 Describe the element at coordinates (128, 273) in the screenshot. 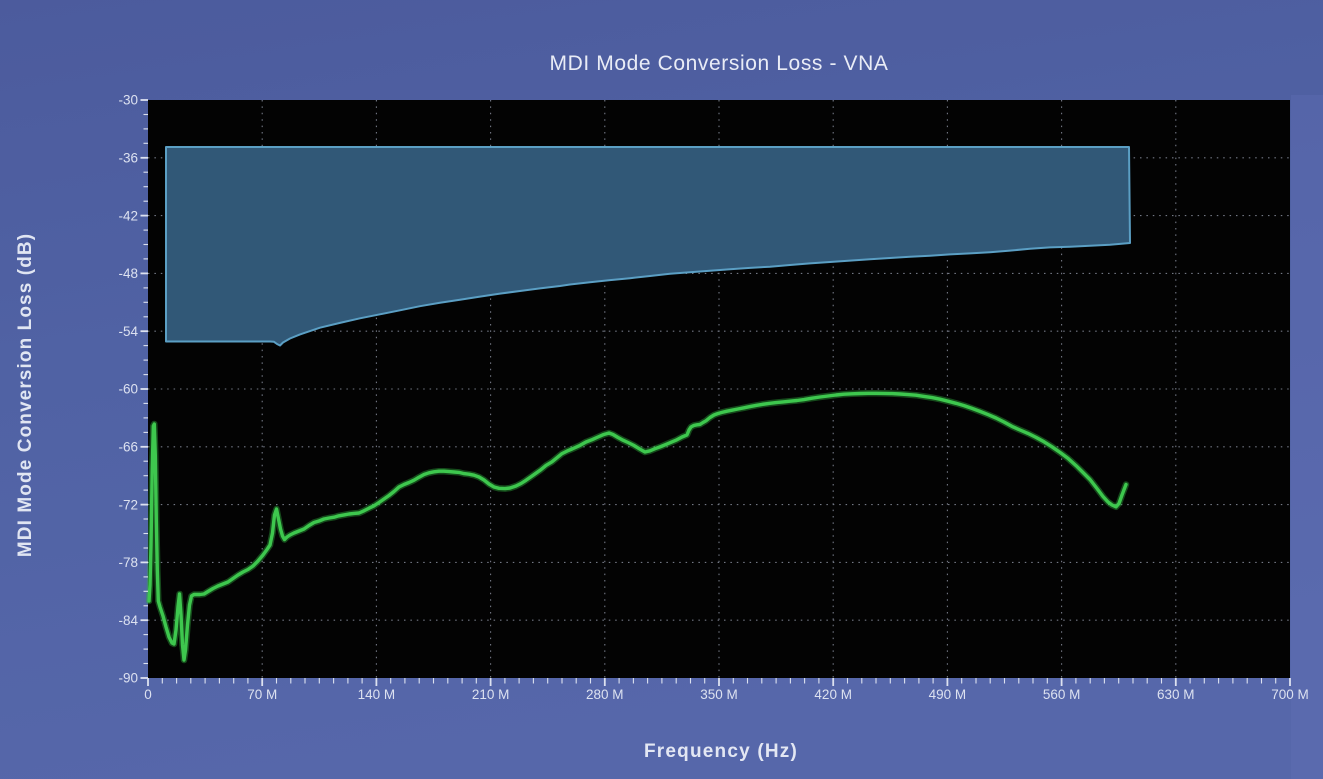

I see `svg-text: -48` at that location.